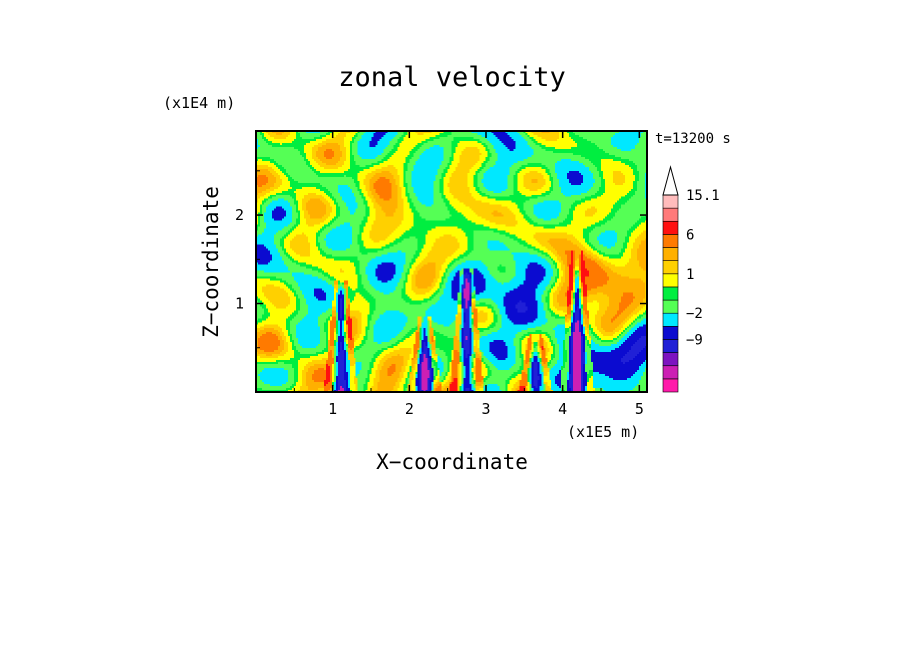 The height and width of the screenshot is (654, 904). I want to click on y-unit-label: (x1E4 m), so click(199, 103).